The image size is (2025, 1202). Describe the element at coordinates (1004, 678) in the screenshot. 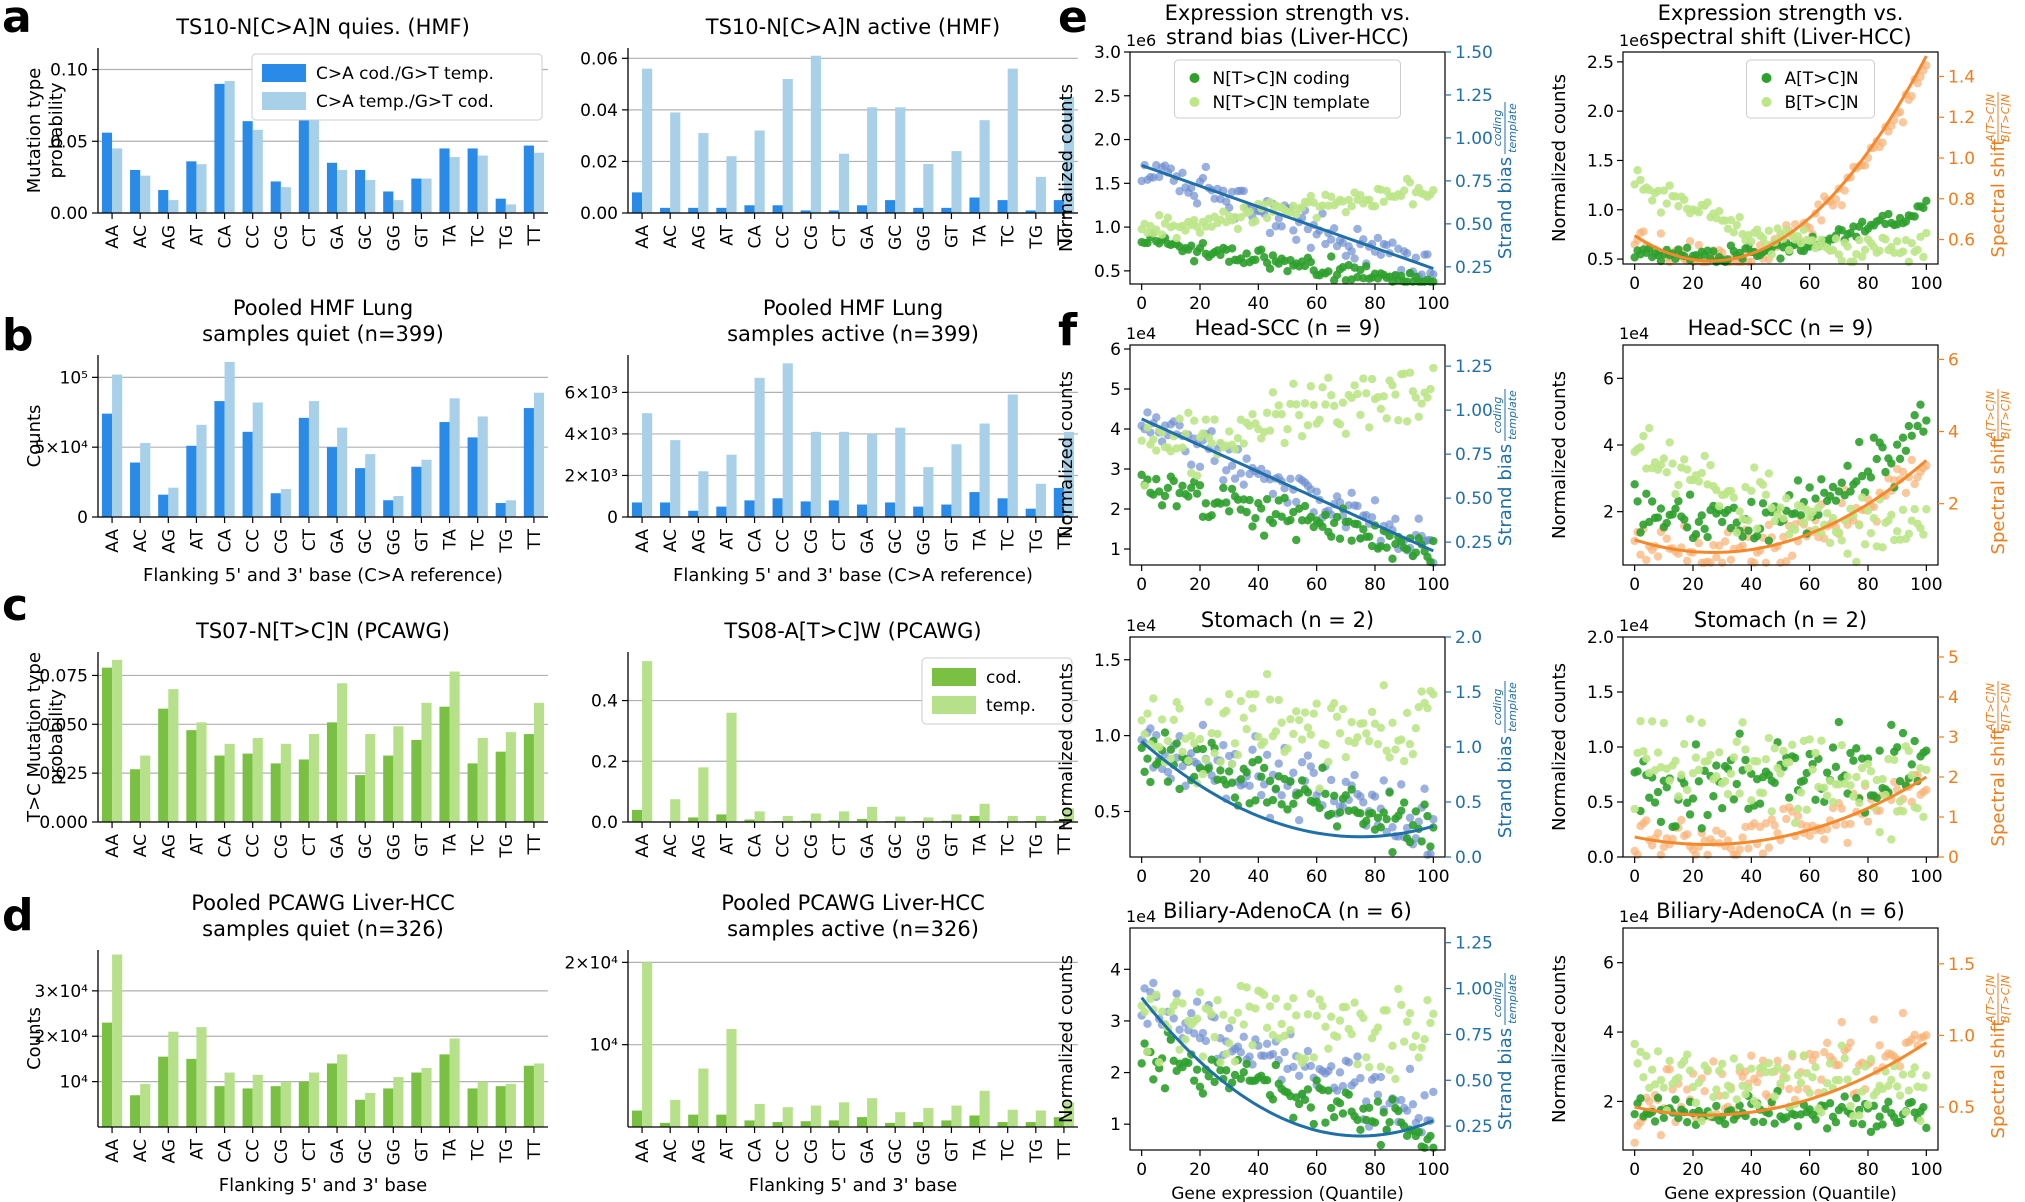

I see `legend-label: cod.` at that location.